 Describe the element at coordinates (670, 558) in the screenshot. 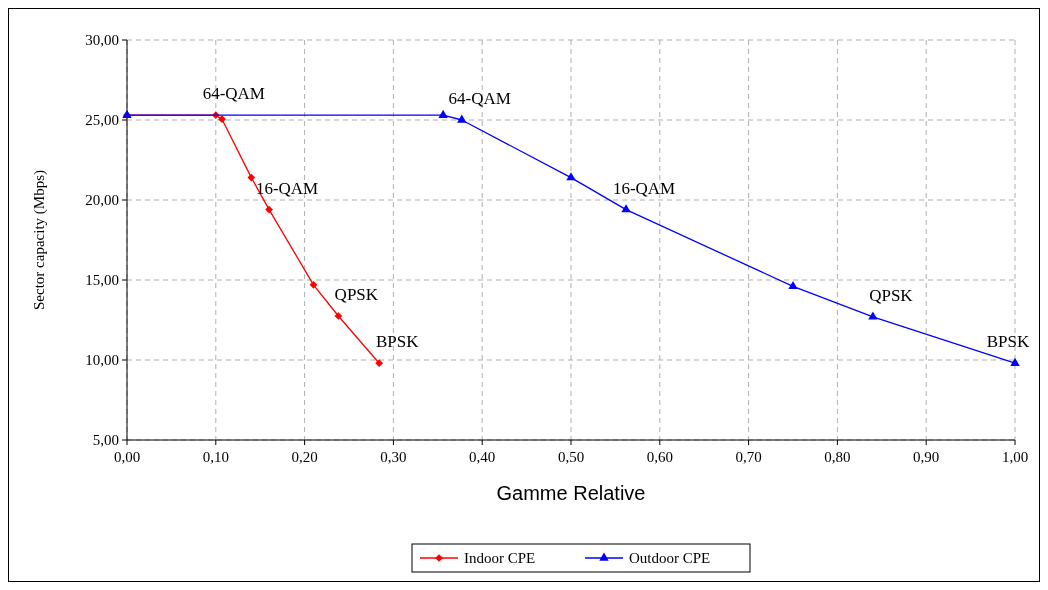

I see `legend-label: Outdoor CPE` at that location.